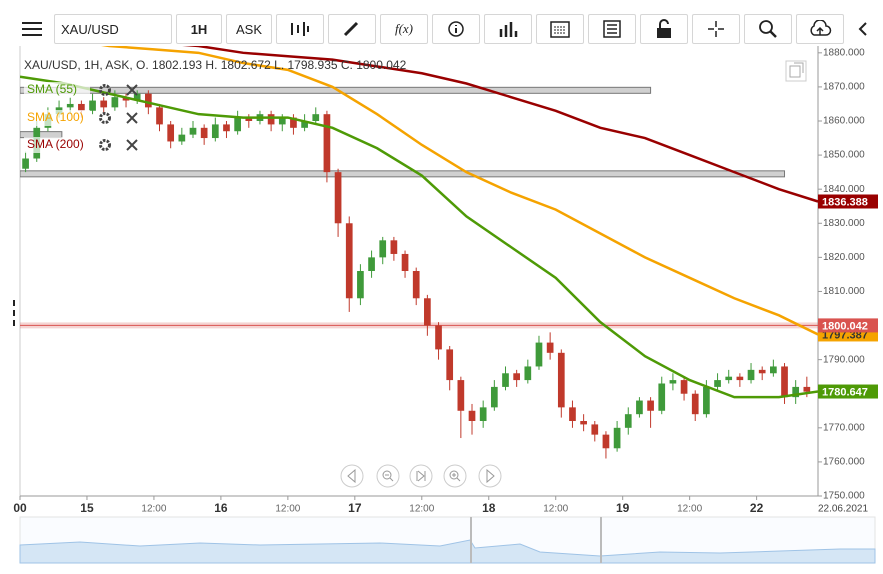  Describe the element at coordinates (249, 29) in the screenshot. I see `price-type-button: ASK` at that location.